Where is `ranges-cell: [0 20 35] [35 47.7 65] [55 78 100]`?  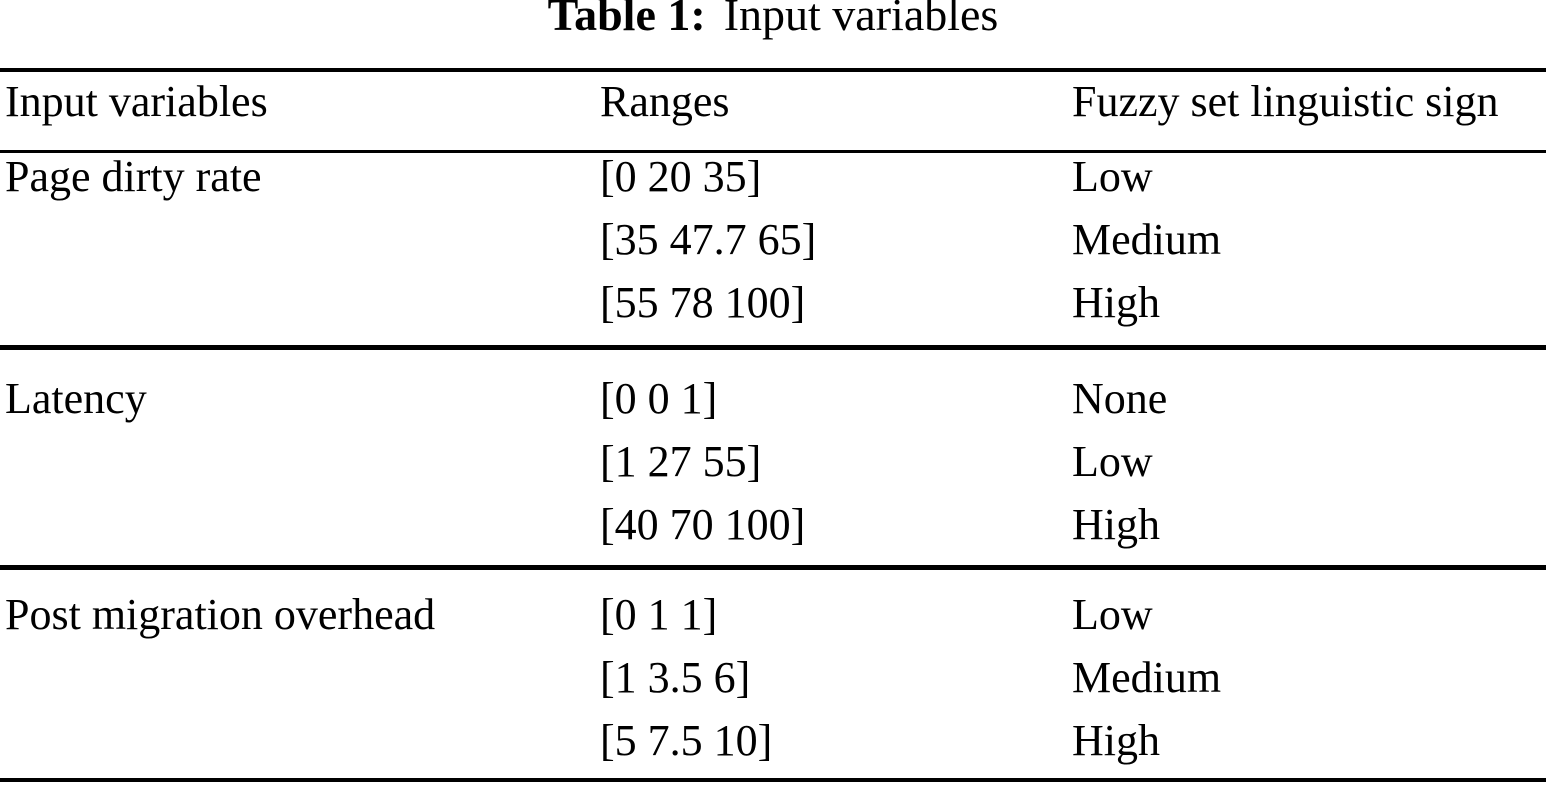 ranges-cell: [0 20 35] [35 47.7 65] [55 78 100] is located at coordinates (836, 239).